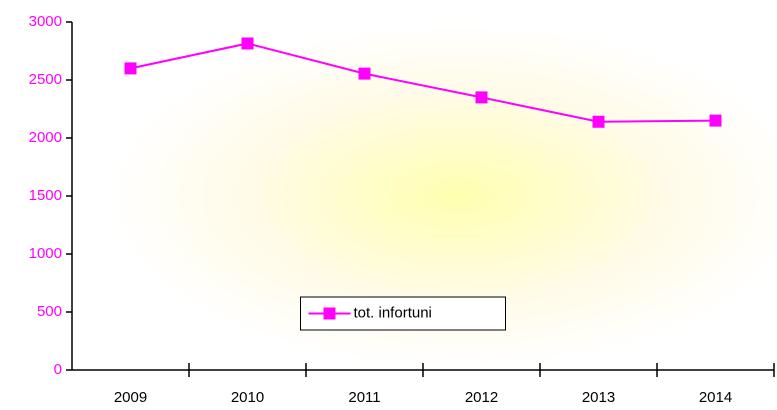 The width and height of the screenshot is (777, 410). Describe the element at coordinates (364, 397) in the screenshot. I see `x-tick-label: 2011` at that location.